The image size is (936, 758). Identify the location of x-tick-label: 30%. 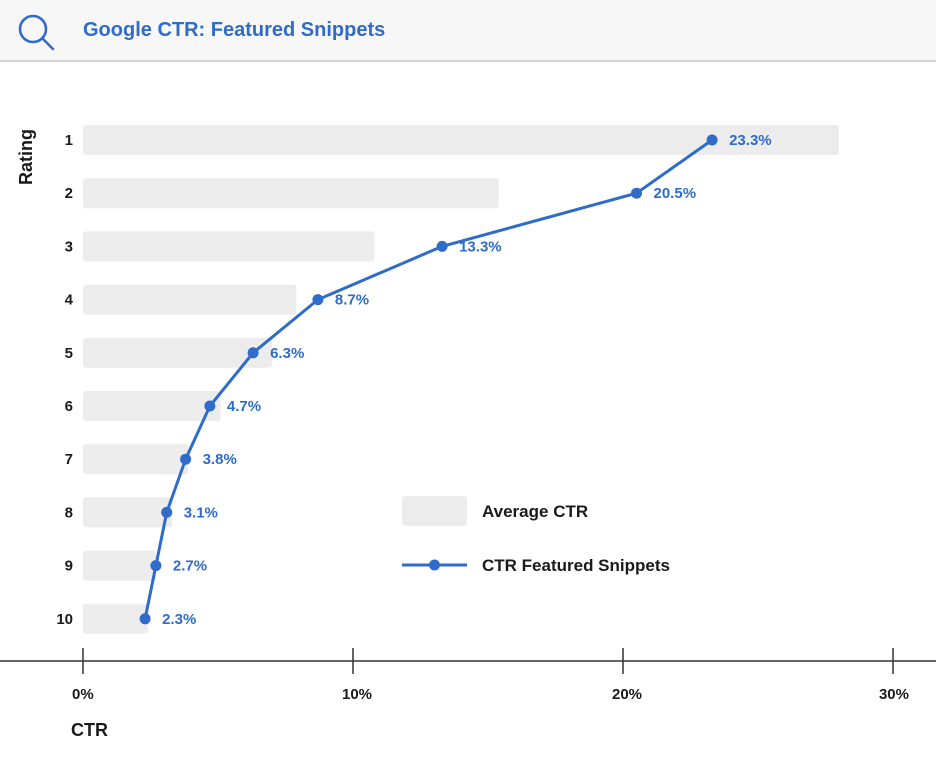
(894, 694).